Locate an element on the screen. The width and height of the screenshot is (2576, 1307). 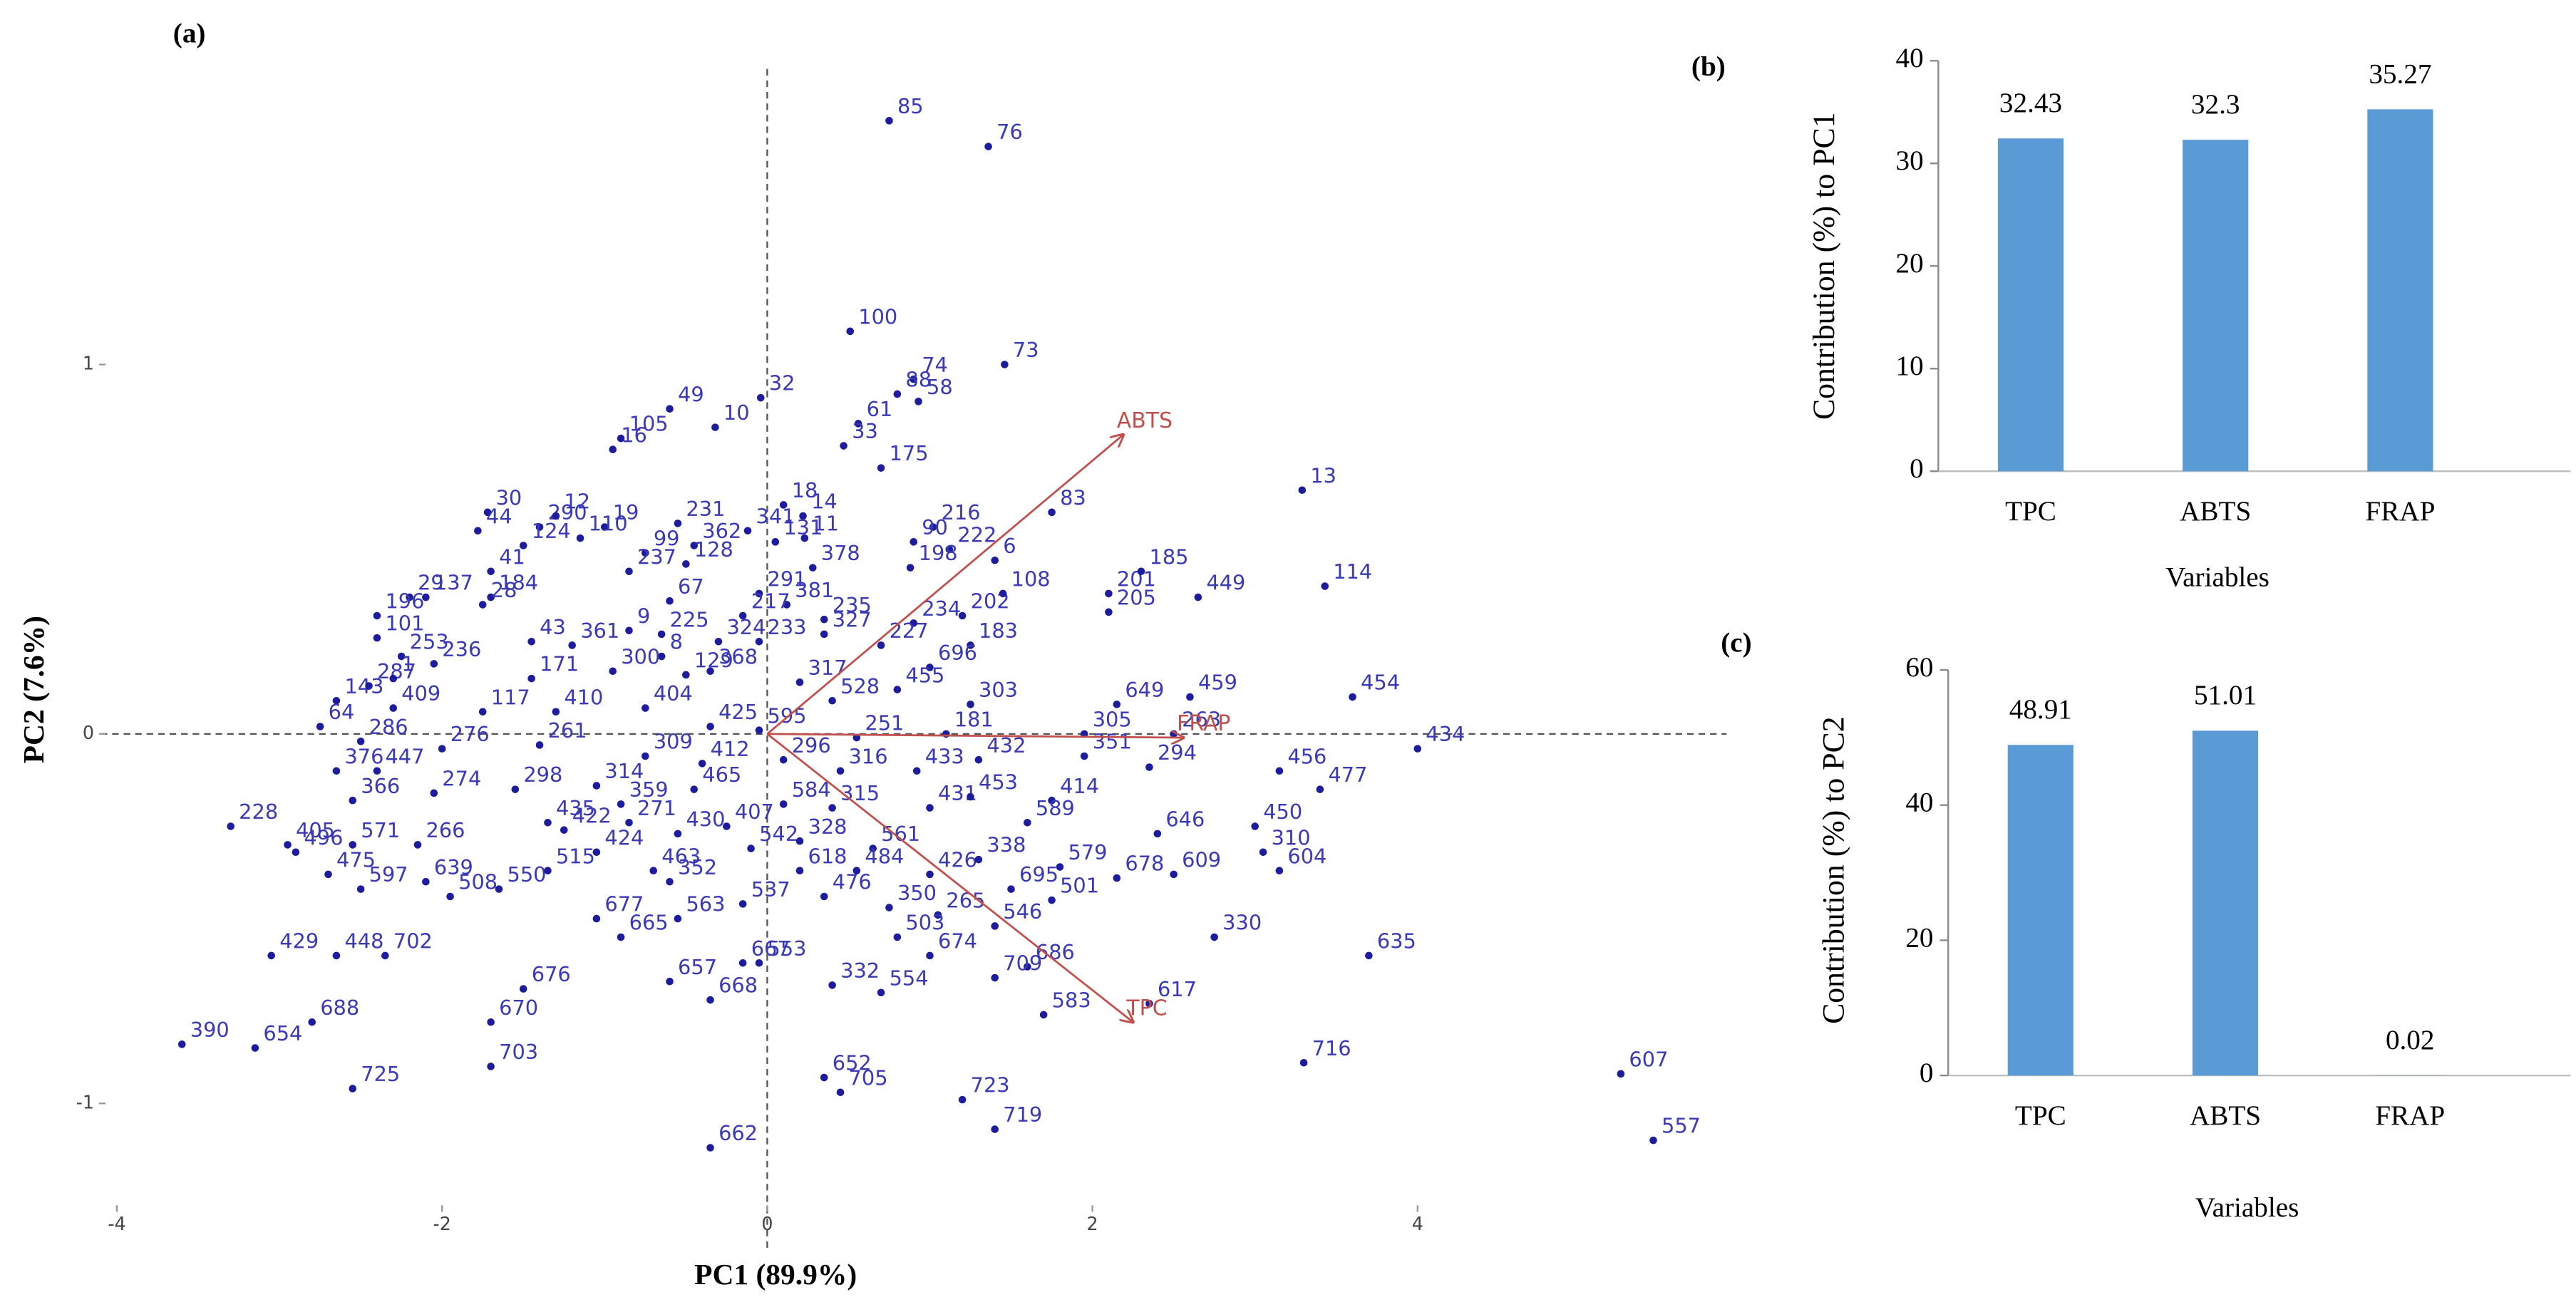
value-label: 32.3 is located at coordinates (2215, 104).